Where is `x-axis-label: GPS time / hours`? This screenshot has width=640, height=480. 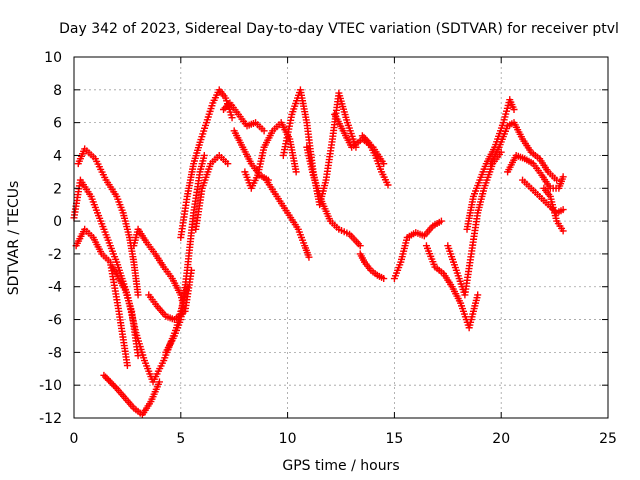
x-axis-label: GPS time / hours is located at coordinates (340, 466).